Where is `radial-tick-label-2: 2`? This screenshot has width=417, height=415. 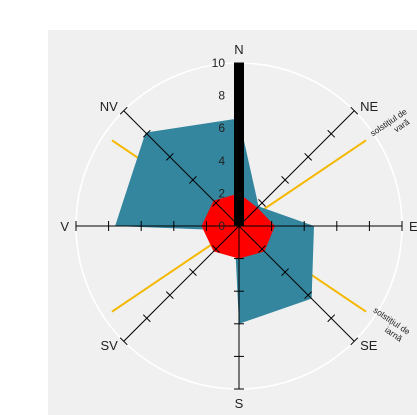
radial-tick-label-2: 2 is located at coordinates (221, 193).